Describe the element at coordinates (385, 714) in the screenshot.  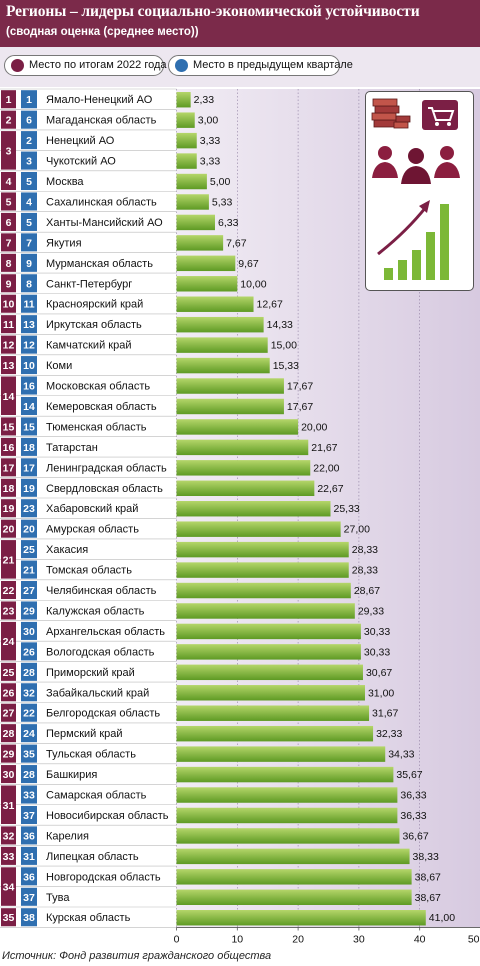
I see `value-label: 31,67` at that location.